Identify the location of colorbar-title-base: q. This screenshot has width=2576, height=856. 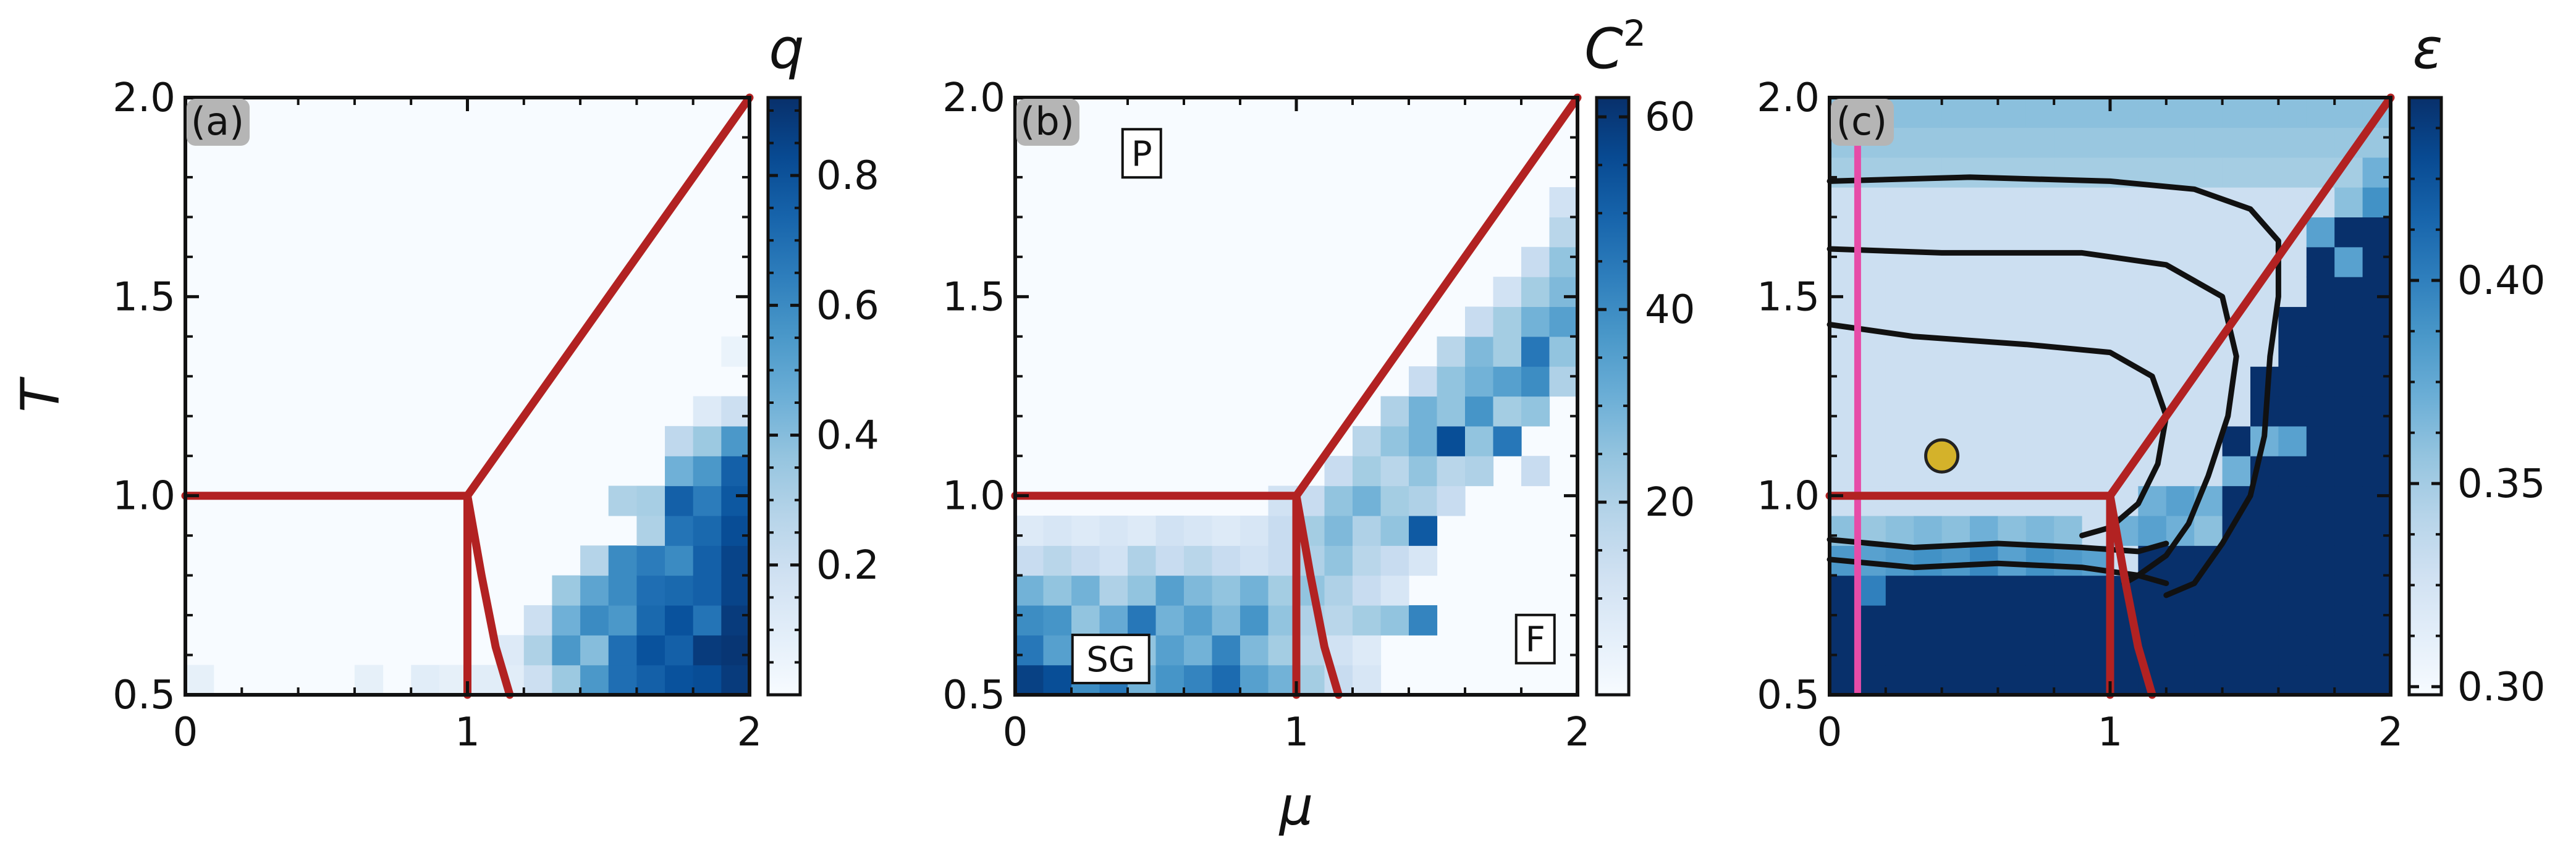
(786, 49).